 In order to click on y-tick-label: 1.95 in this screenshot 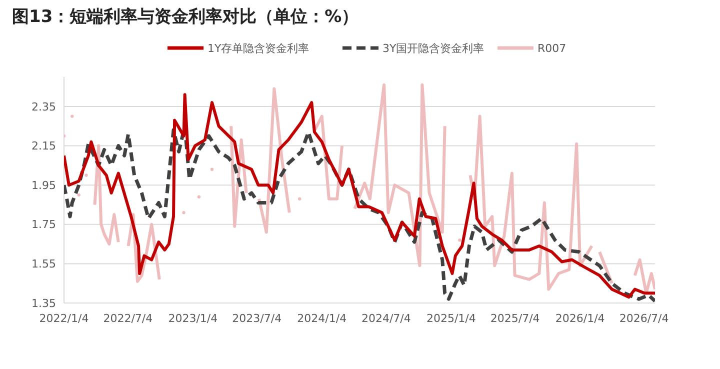, I will do `click(44, 185)`.